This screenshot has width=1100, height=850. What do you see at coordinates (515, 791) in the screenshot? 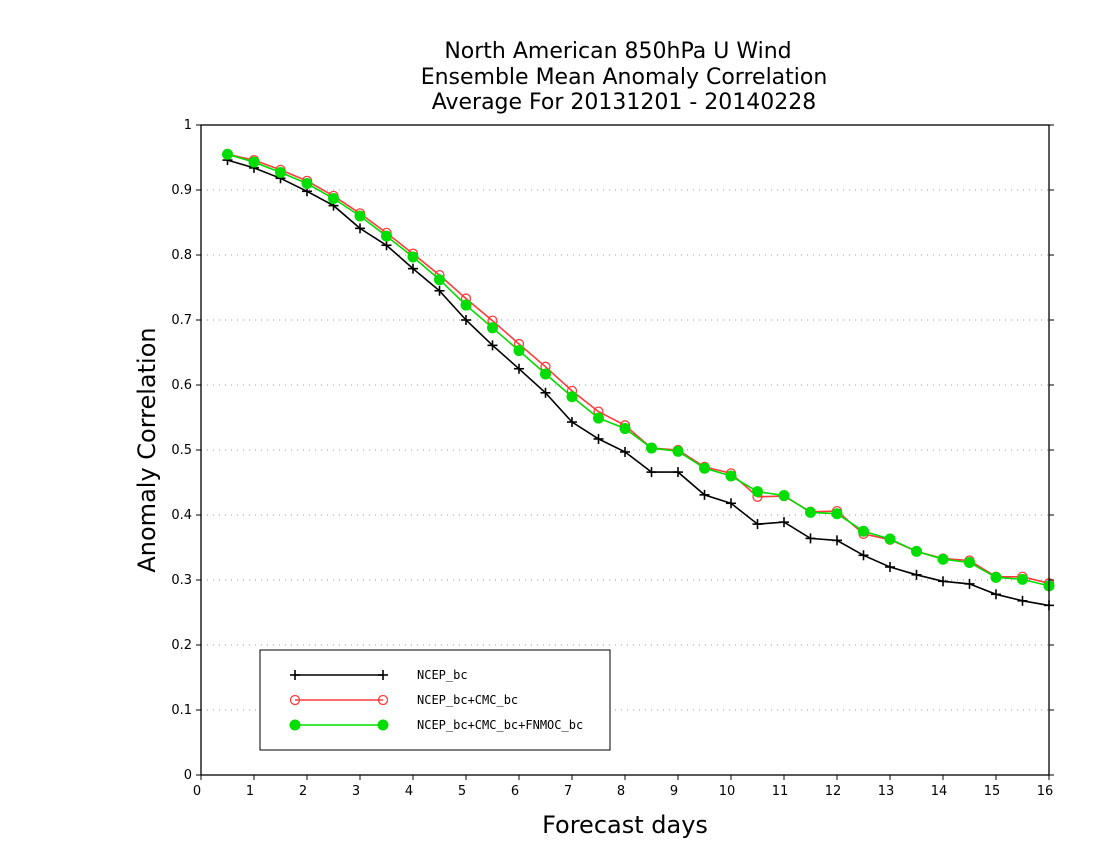
I see `x-tick-label: 6` at bounding box center [515, 791].